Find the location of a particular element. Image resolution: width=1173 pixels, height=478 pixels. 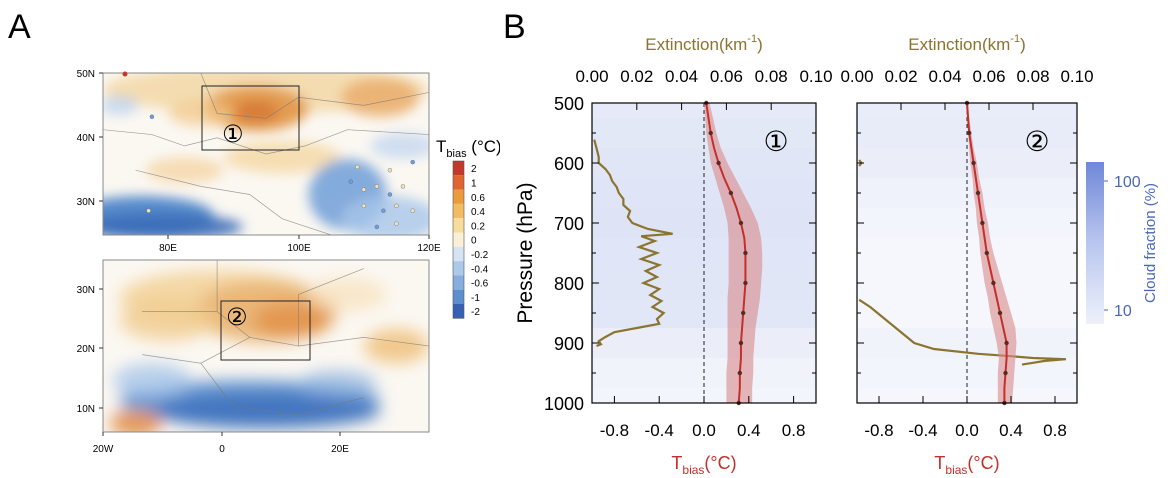

xtick-label: 100E is located at coordinates (299, 248).